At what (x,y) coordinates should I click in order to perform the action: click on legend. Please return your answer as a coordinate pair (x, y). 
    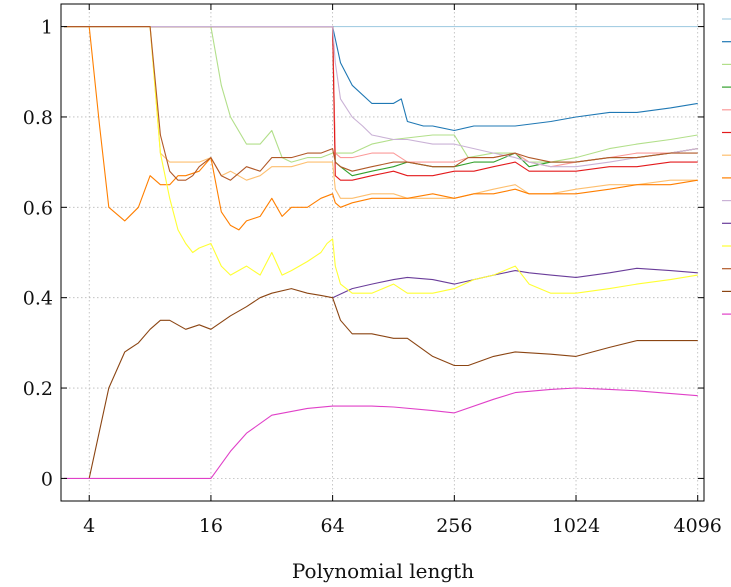
    Looking at the image, I should click on (726, 166).